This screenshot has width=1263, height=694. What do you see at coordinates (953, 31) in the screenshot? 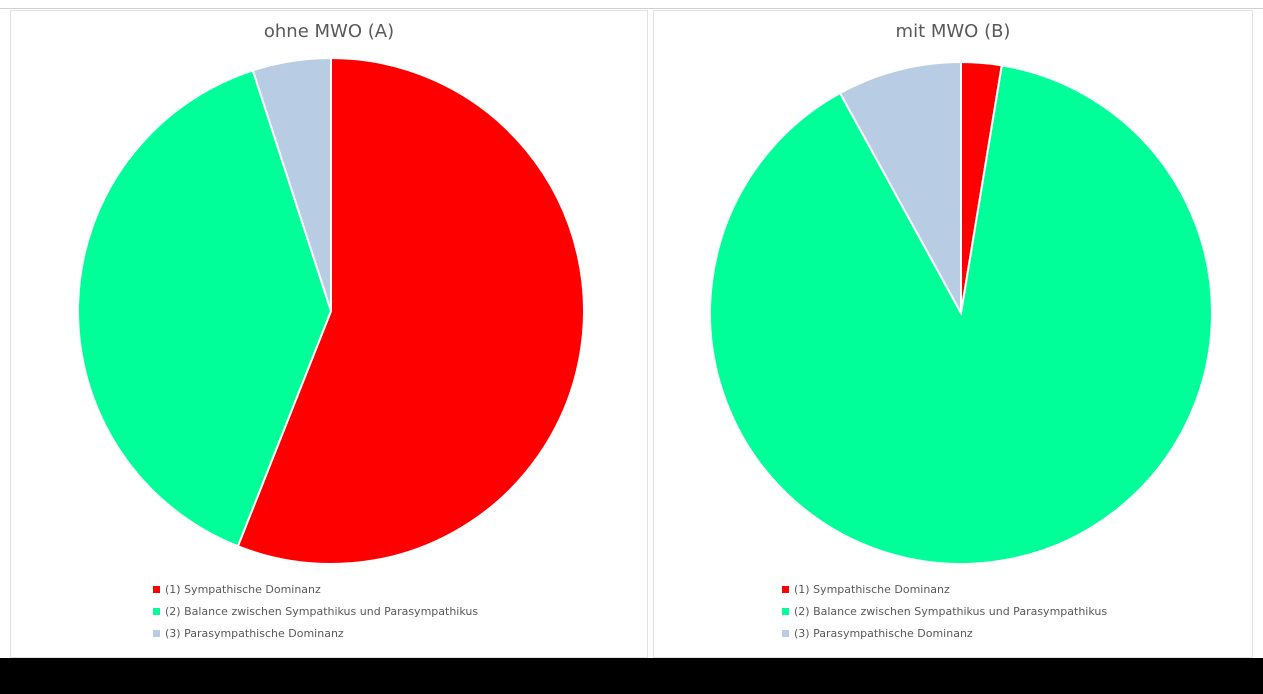
I see `chart-title: mit MWO (B)` at bounding box center [953, 31].